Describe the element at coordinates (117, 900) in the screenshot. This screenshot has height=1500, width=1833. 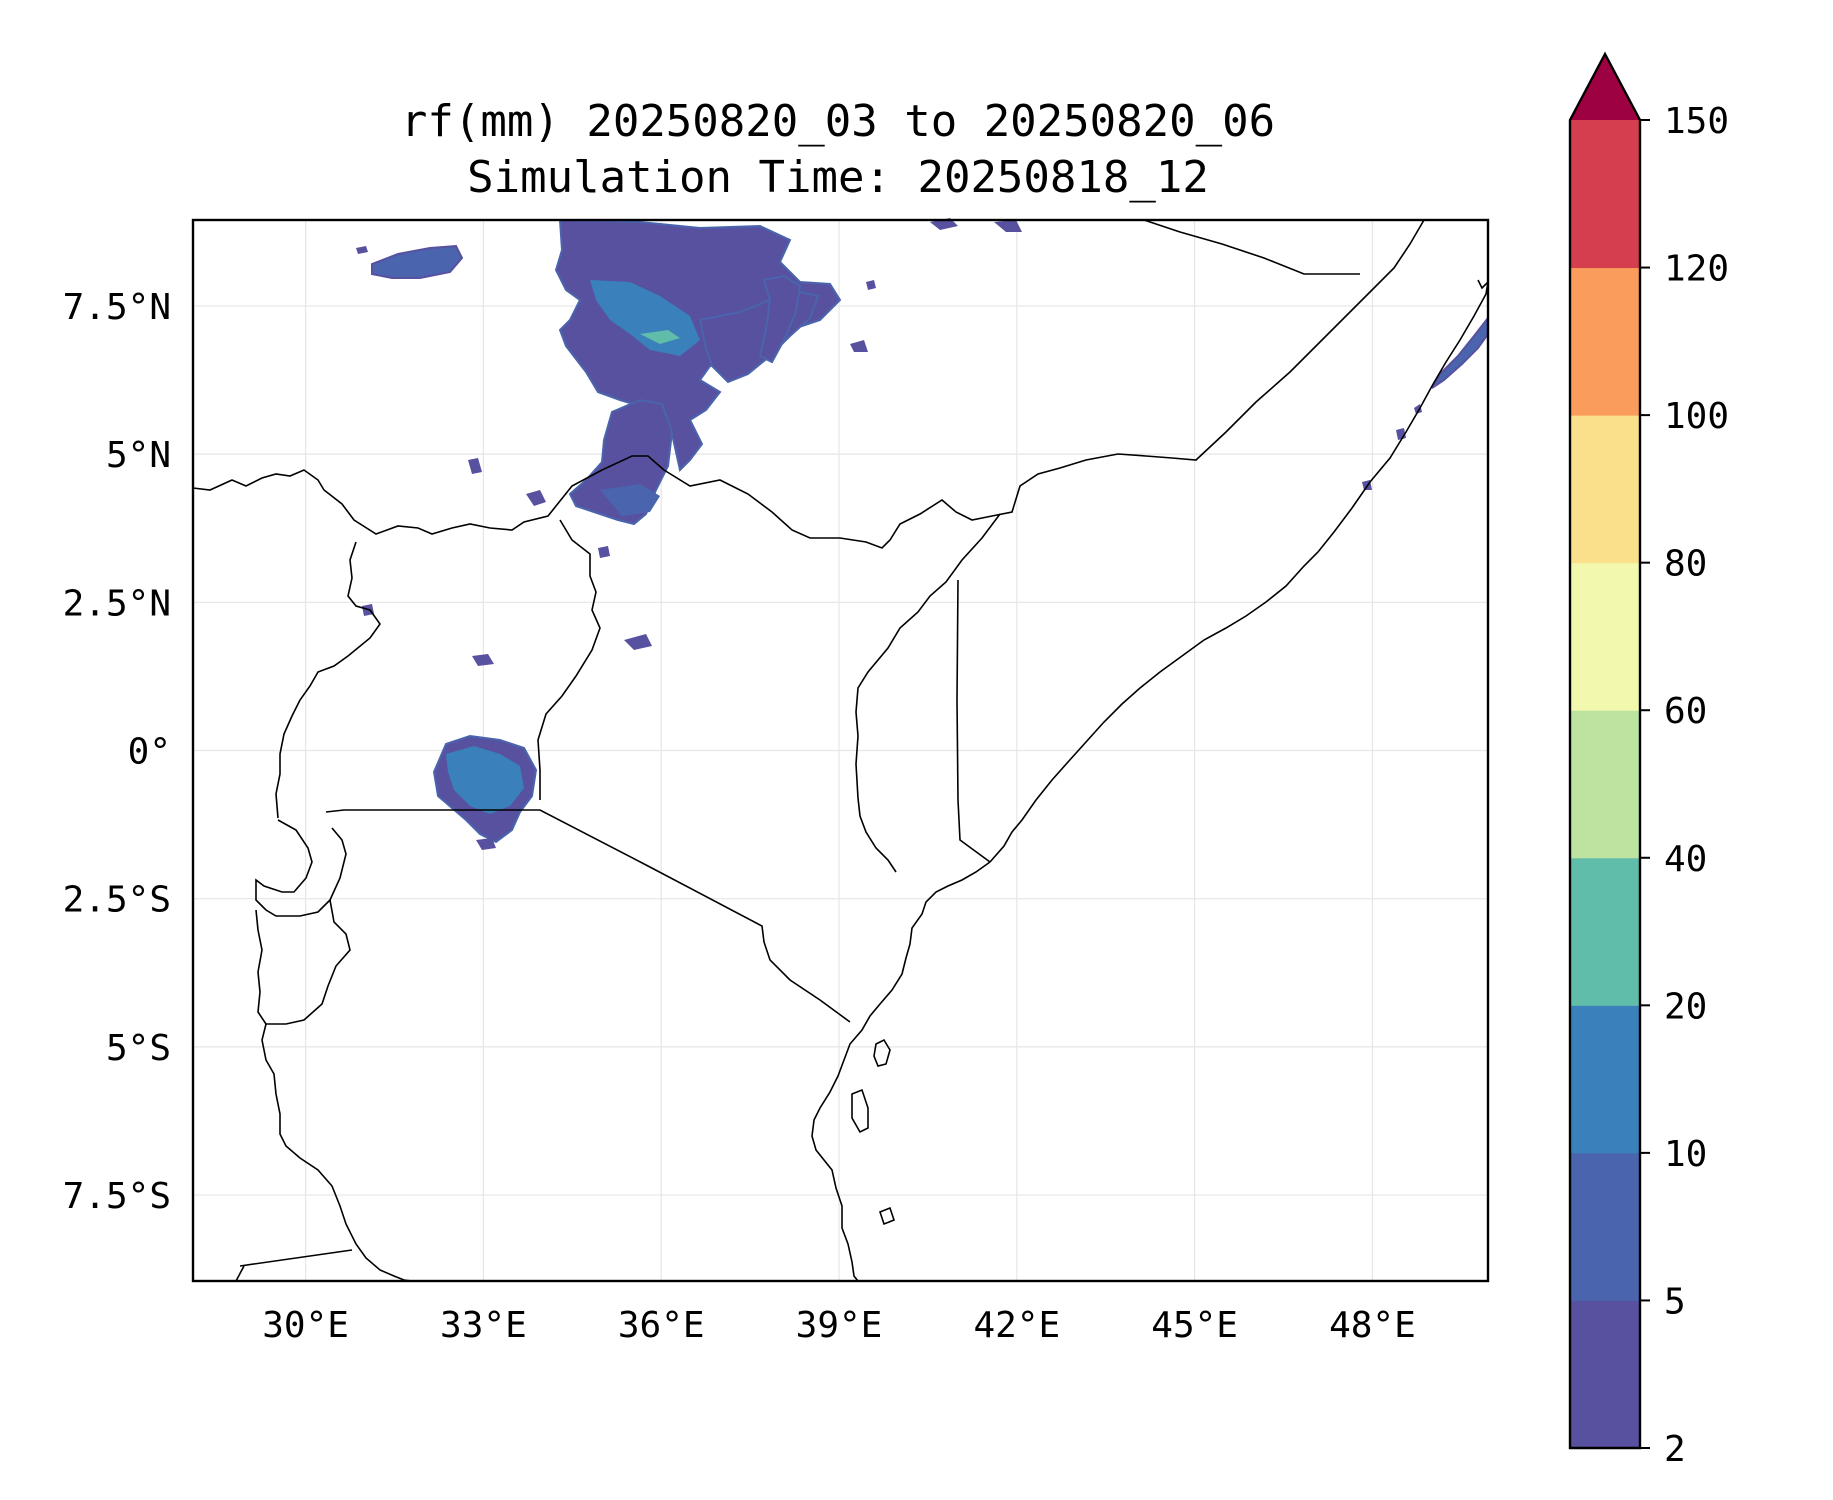
I see `y-tick-label: 2.5°S` at that location.